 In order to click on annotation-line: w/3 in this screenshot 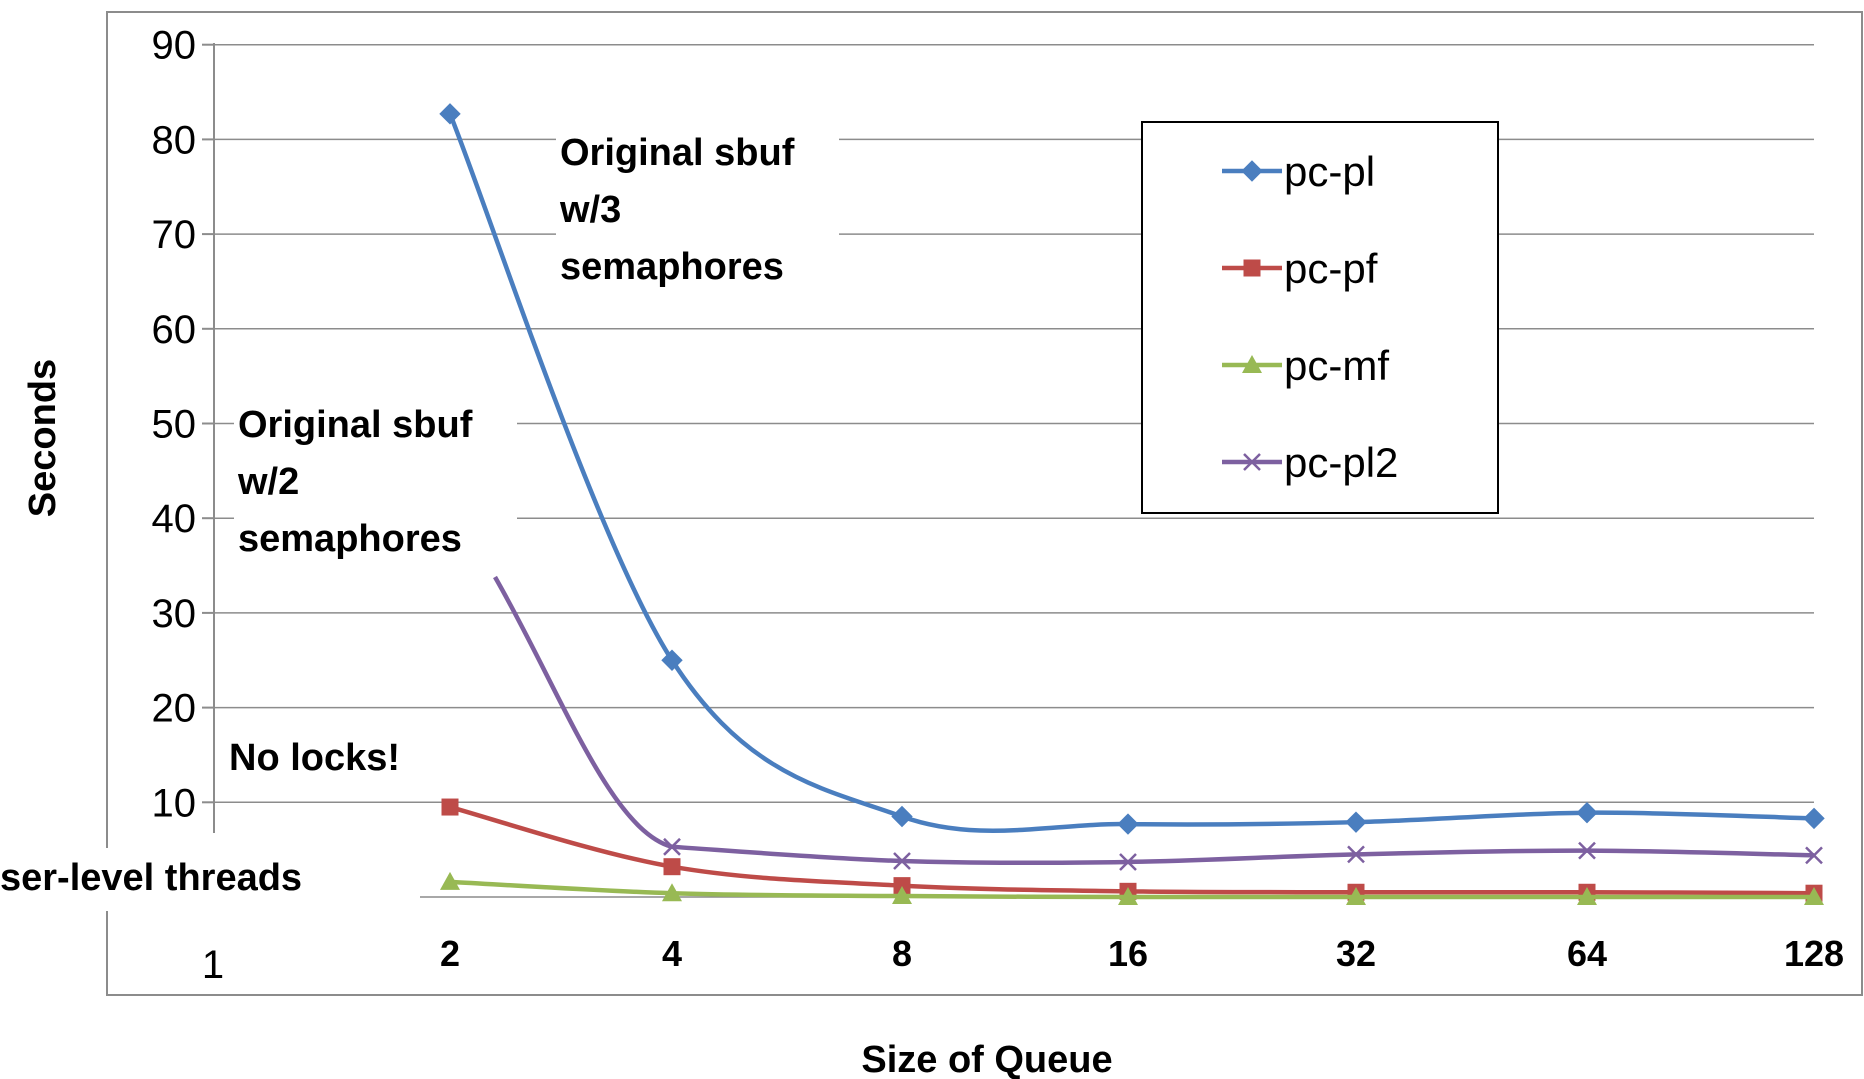, I will do `click(590, 210)`.